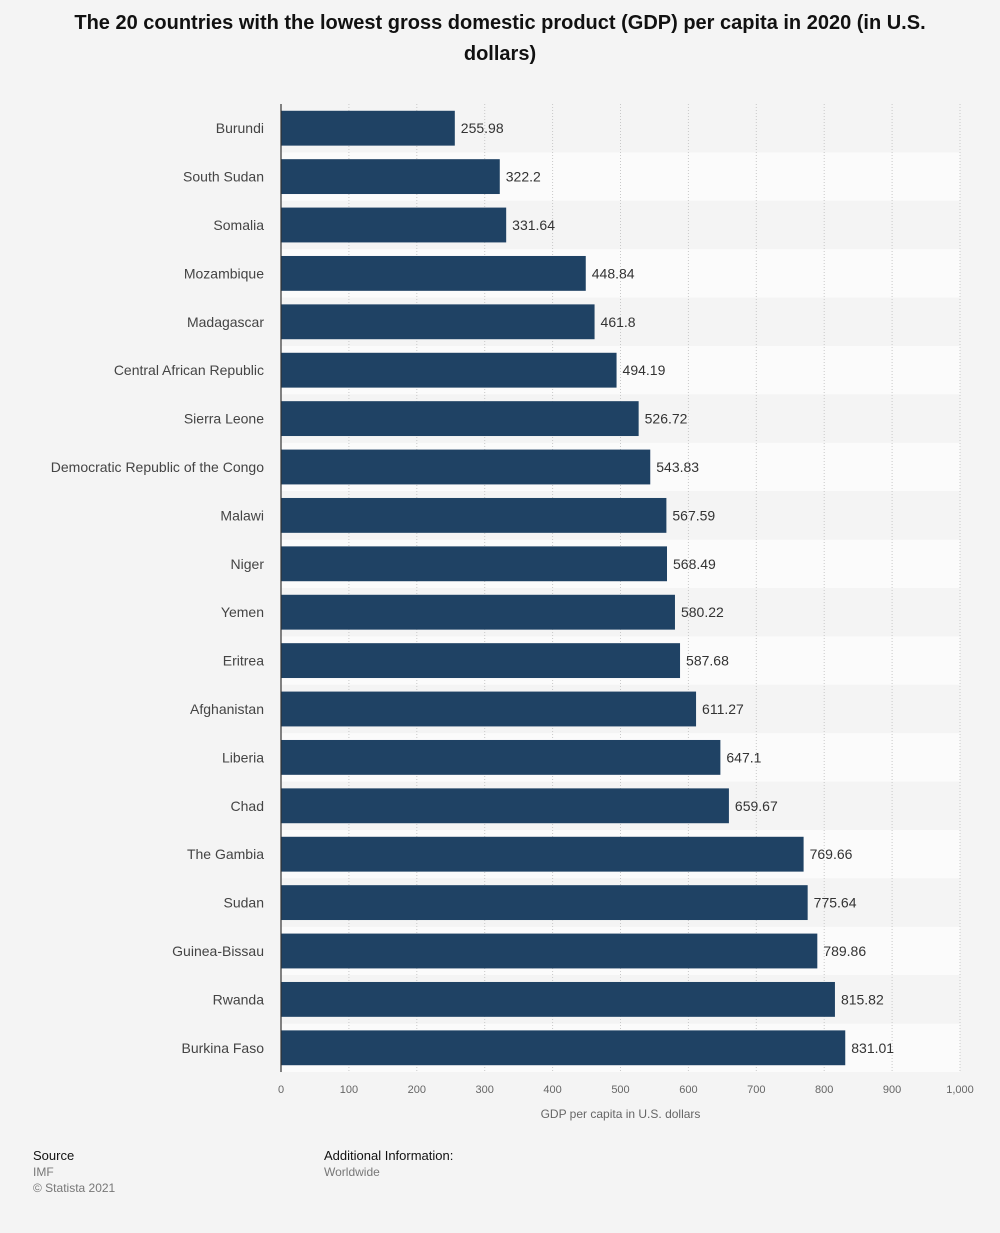 The height and width of the screenshot is (1233, 1000). I want to click on category-label: Burundi, so click(240, 128).